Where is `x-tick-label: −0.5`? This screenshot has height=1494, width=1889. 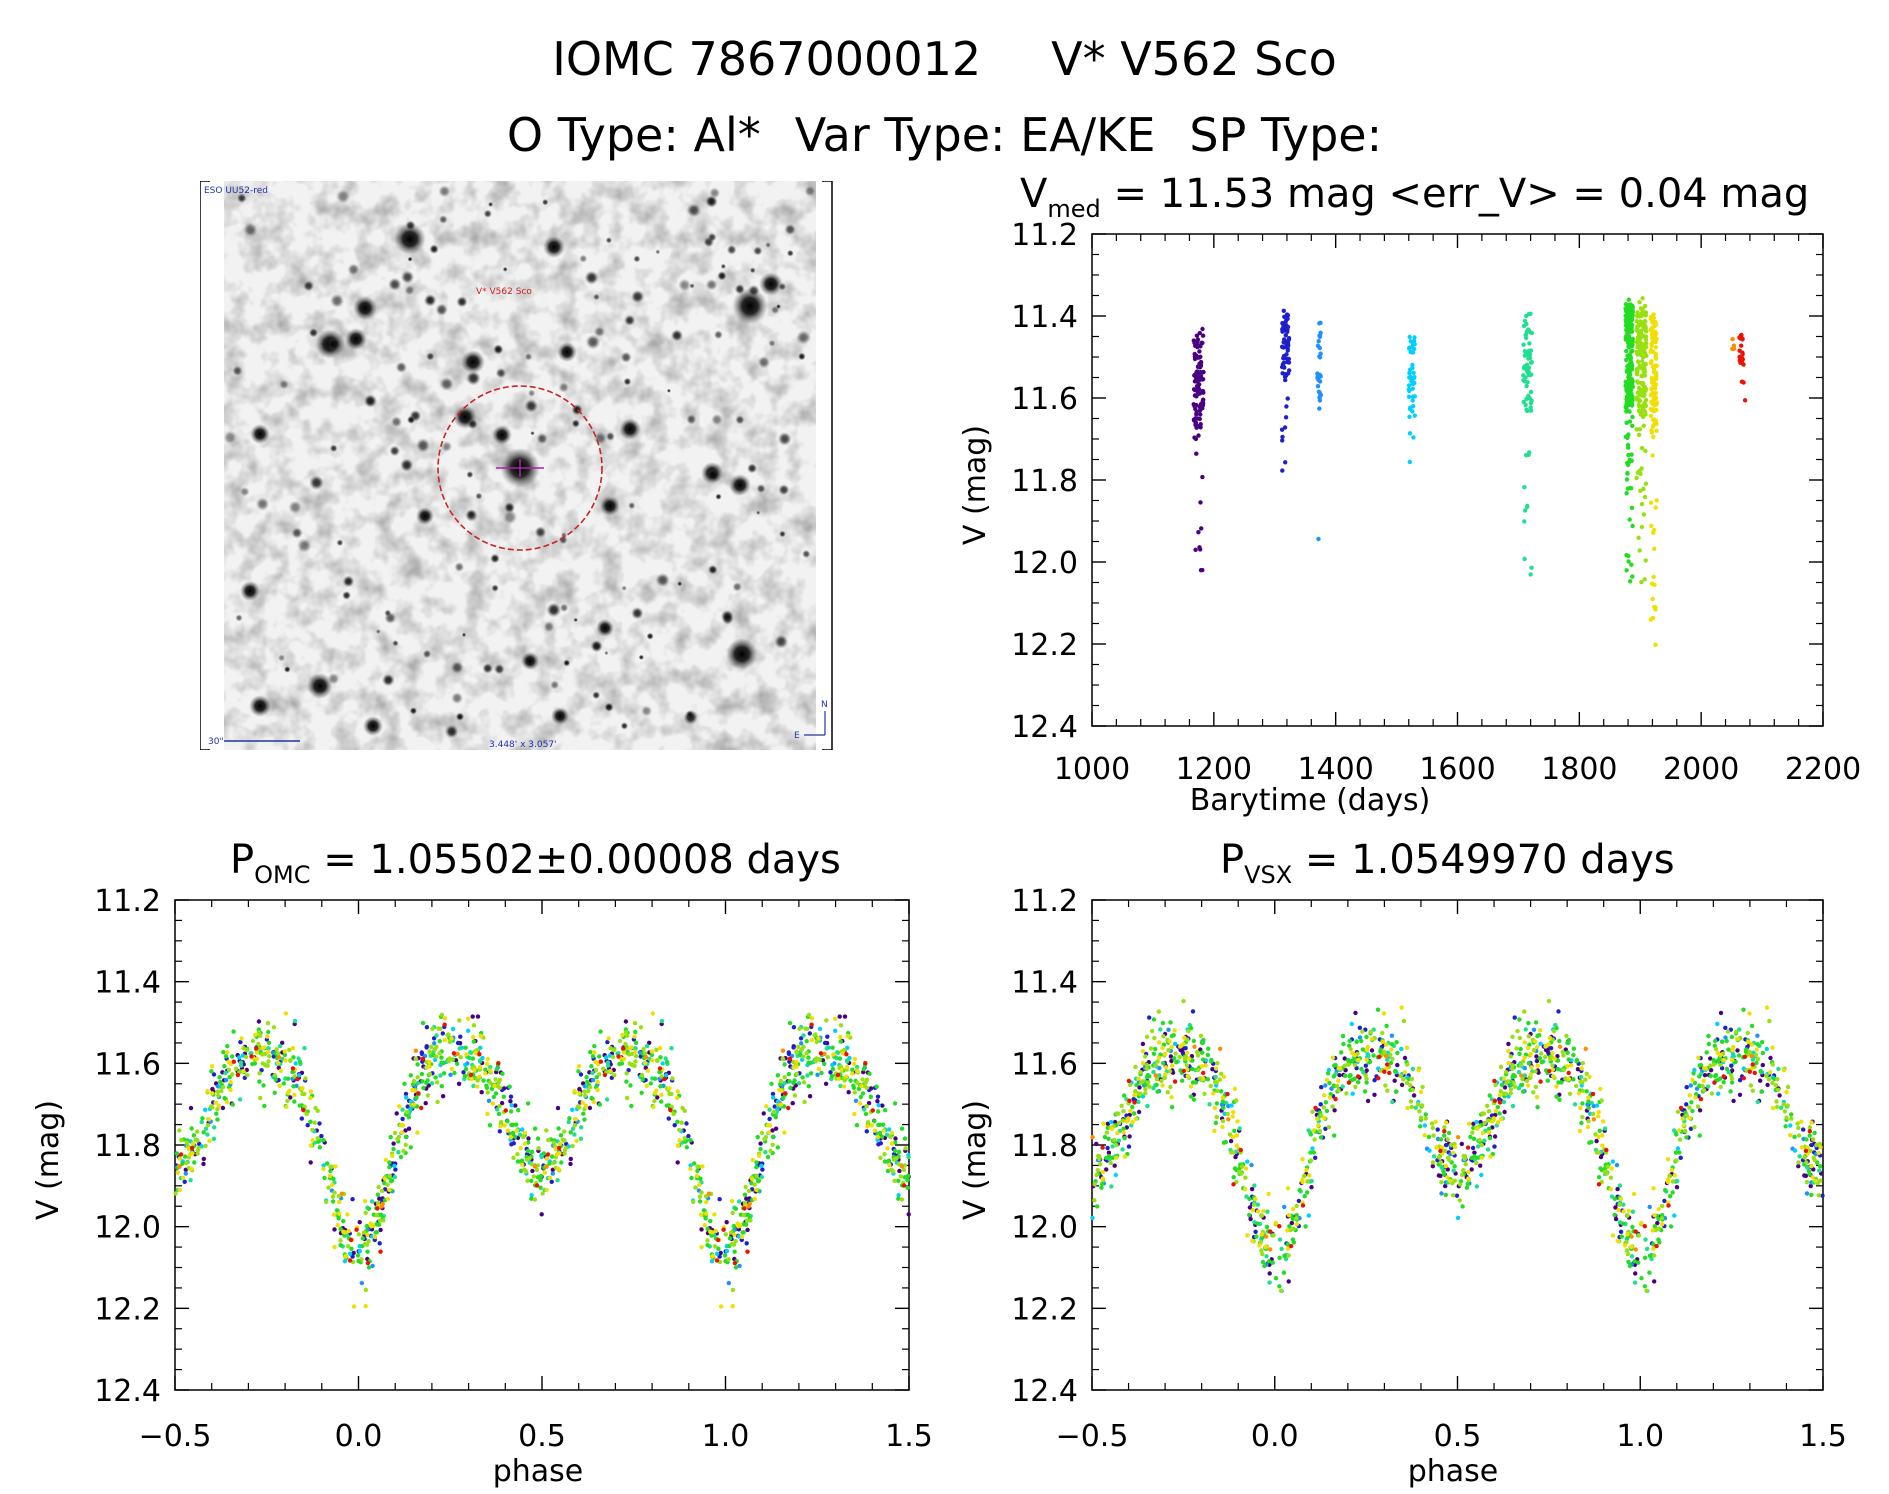
x-tick-label: −0.5 is located at coordinates (175, 1436).